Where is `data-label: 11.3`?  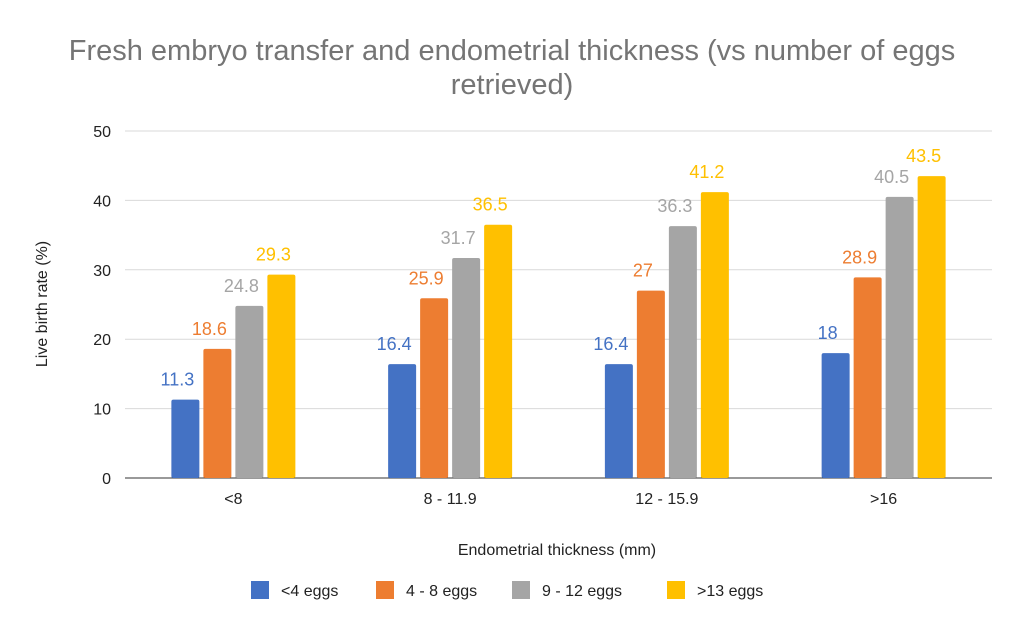 data-label: 11.3 is located at coordinates (178, 380).